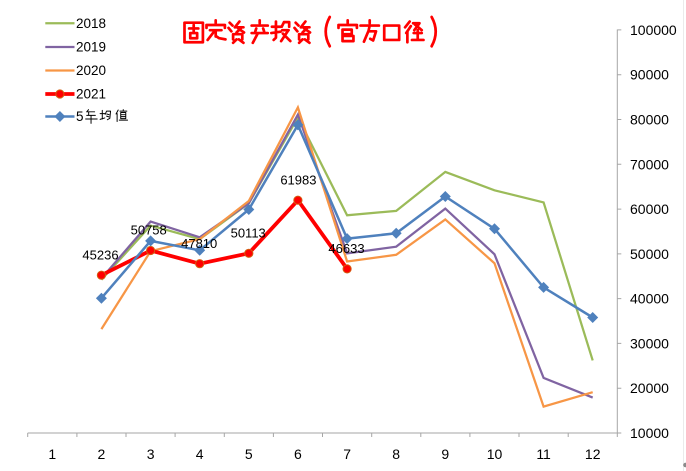 Image resolution: width=686 pixels, height=471 pixels. What do you see at coordinates (649, 388) in the screenshot?
I see `svg-text: 20000` at bounding box center [649, 388].